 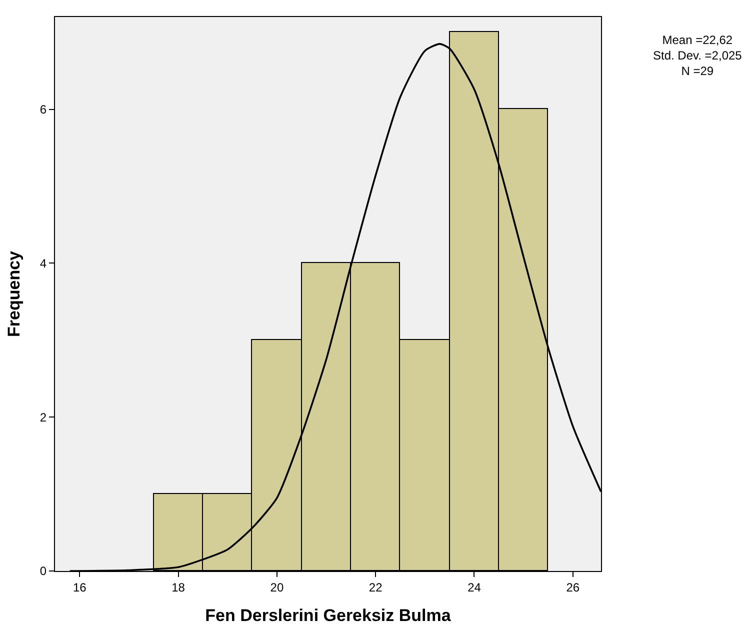 What do you see at coordinates (43, 571) in the screenshot?
I see `y-tick-label: 0` at bounding box center [43, 571].